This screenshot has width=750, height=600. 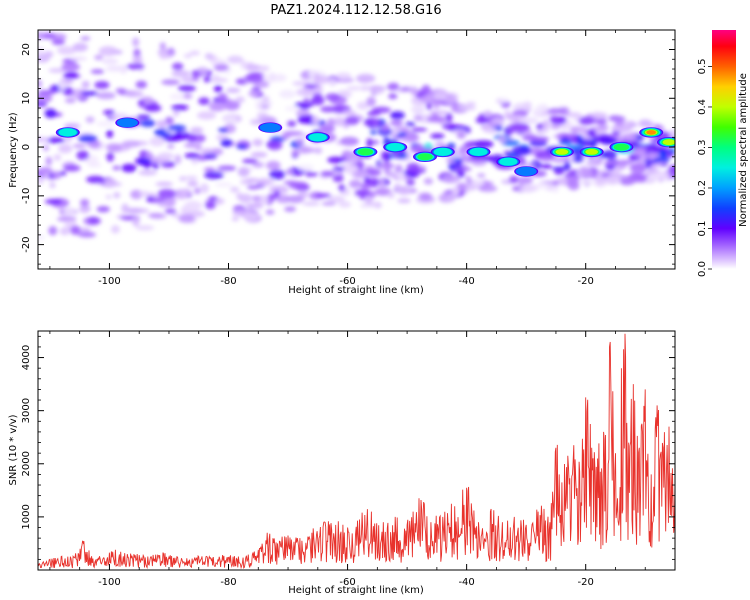 What do you see at coordinates (355, 10) in the screenshot?
I see `figure-title: PAZ1.2024.112.12.58.G16` at bounding box center [355, 10].